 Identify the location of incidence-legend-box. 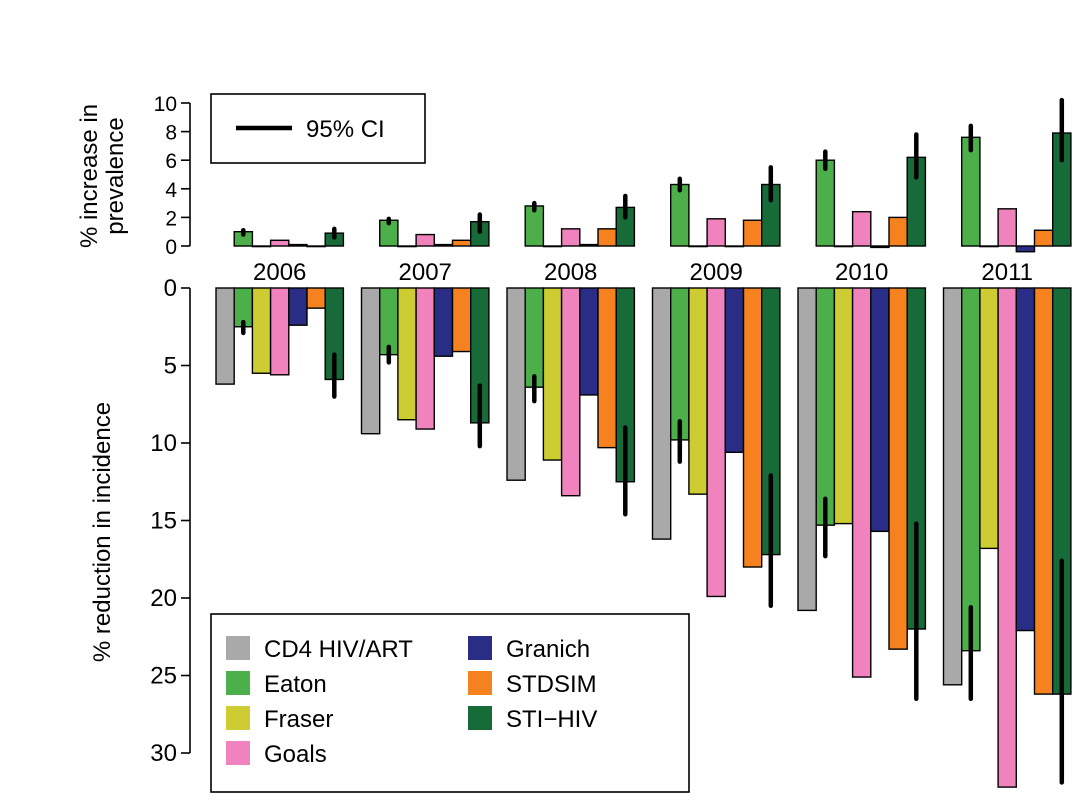
(450, 703).